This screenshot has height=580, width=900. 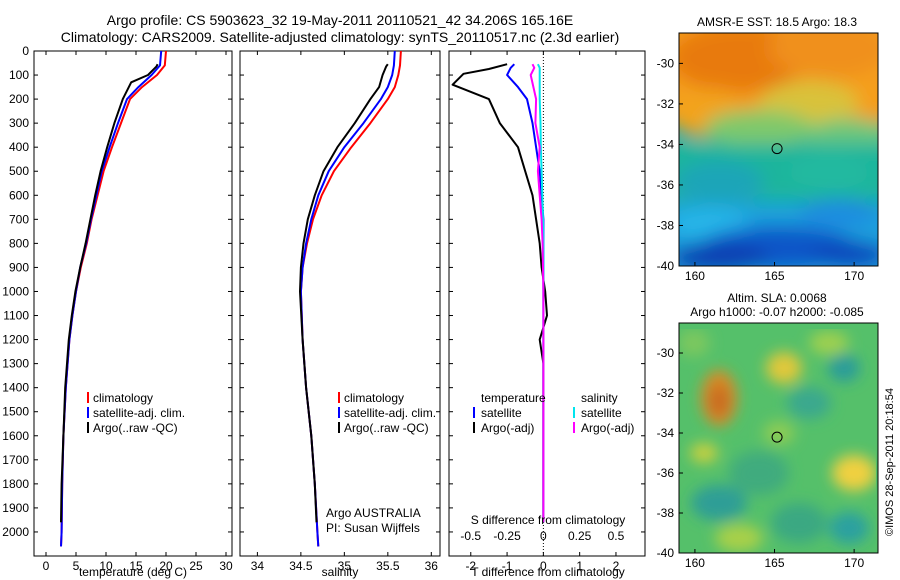 What do you see at coordinates (135, 428) in the screenshot?
I see `legend-label-argo: Argo(..raw -QC)` at bounding box center [135, 428].